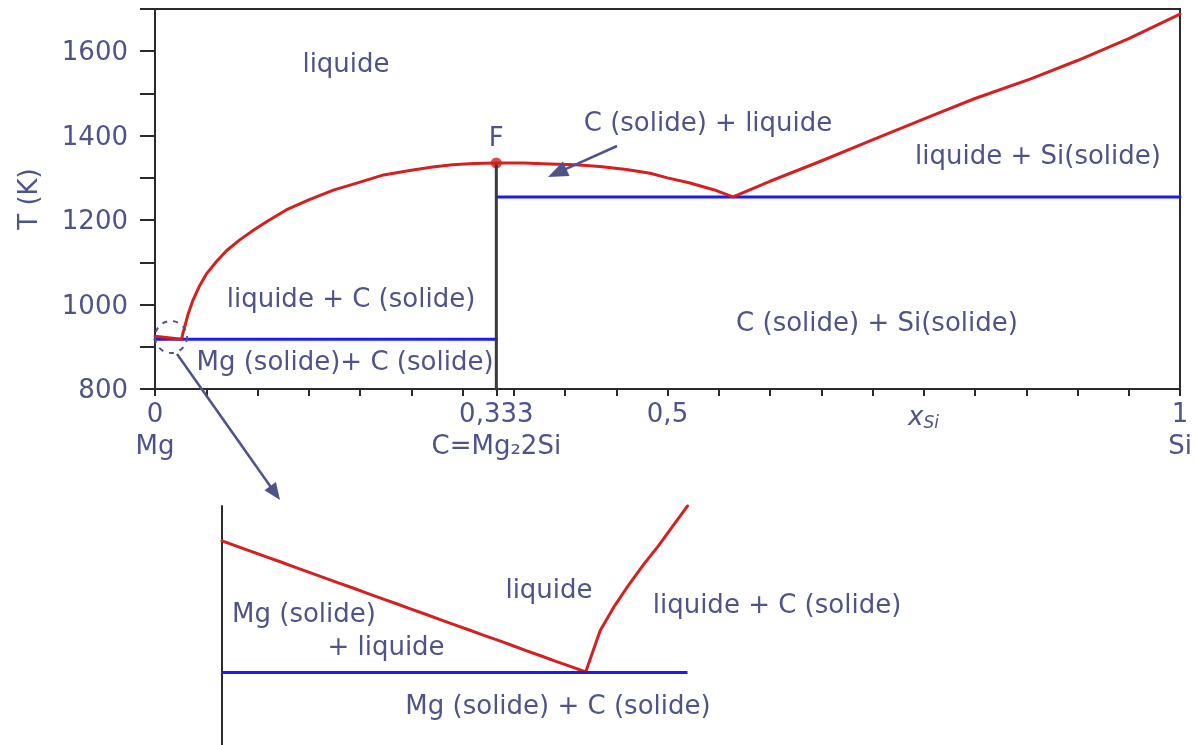 This screenshot has height=745, width=1195. I want to click on x-tick-label: 0,5, so click(667, 413).